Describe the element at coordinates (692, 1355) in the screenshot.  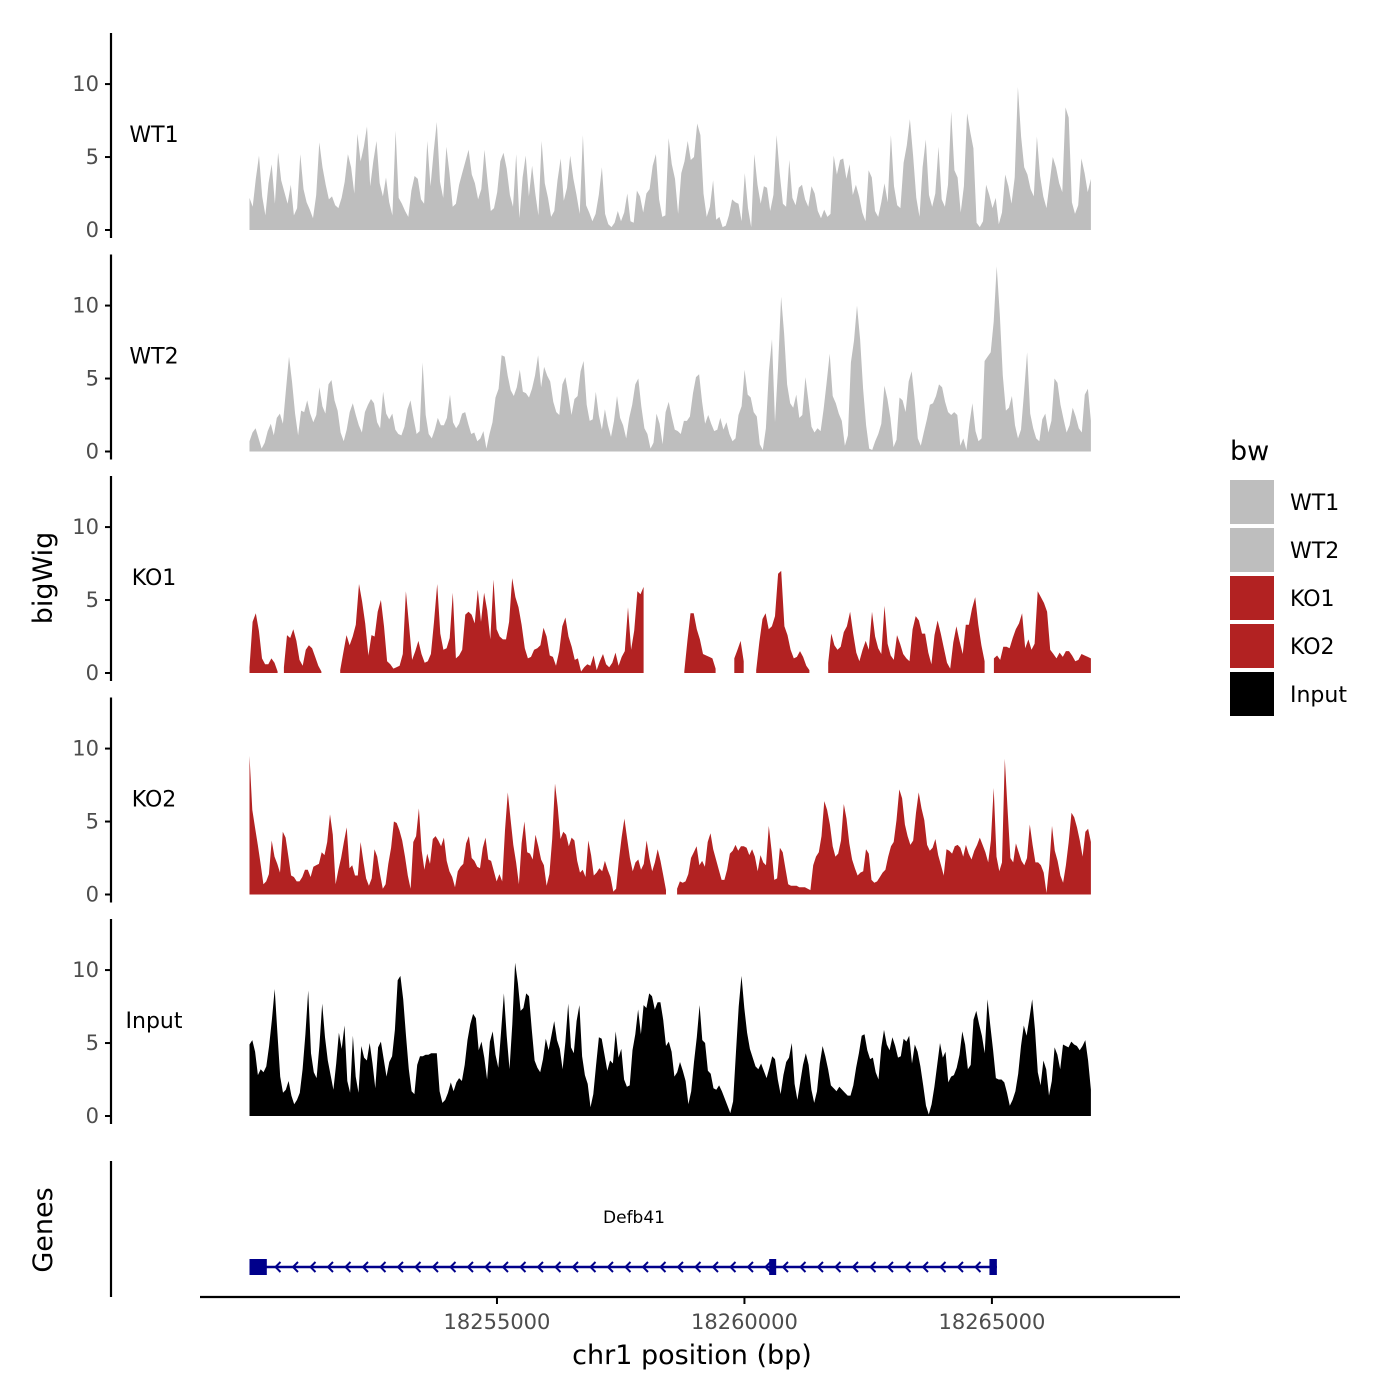
I see `x-axis-title: chr1 position (bp)` at that location.